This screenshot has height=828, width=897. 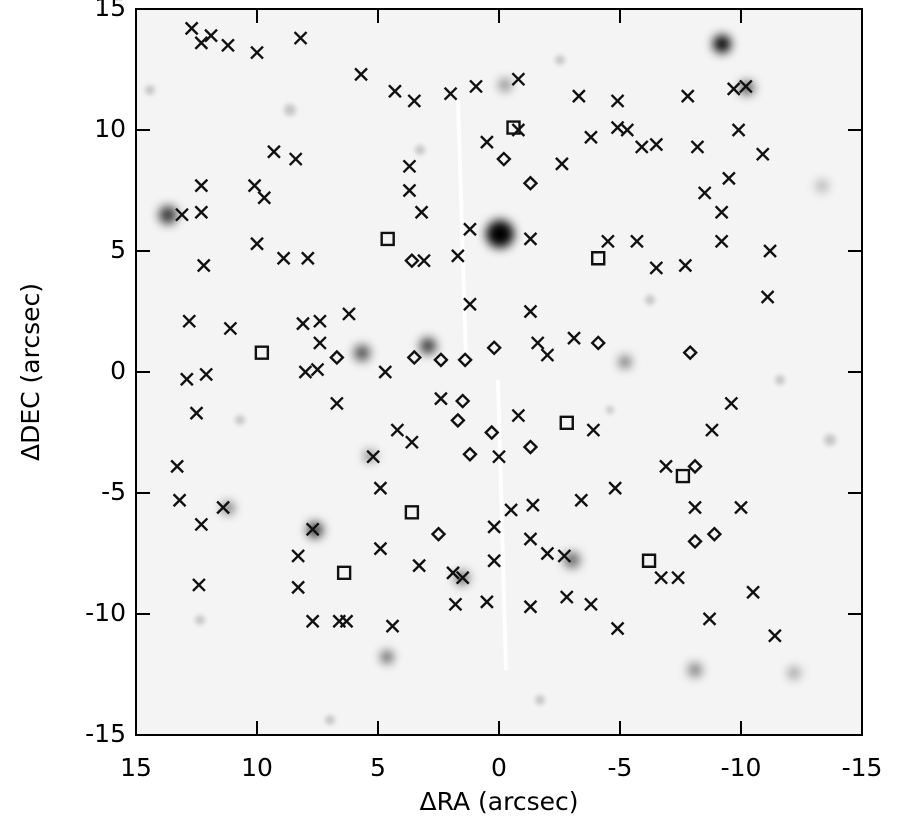 What do you see at coordinates (620, 767) in the screenshot?
I see `x-tick-label: -5` at bounding box center [620, 767].